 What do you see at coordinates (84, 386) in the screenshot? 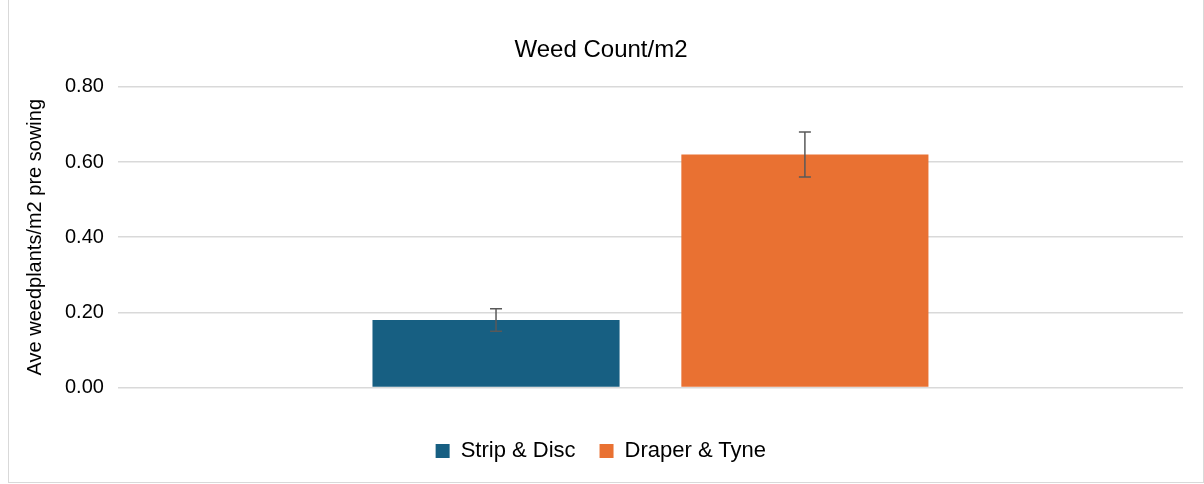
I see `y-tick-label: 0.00` at bounding box center [84, 386].